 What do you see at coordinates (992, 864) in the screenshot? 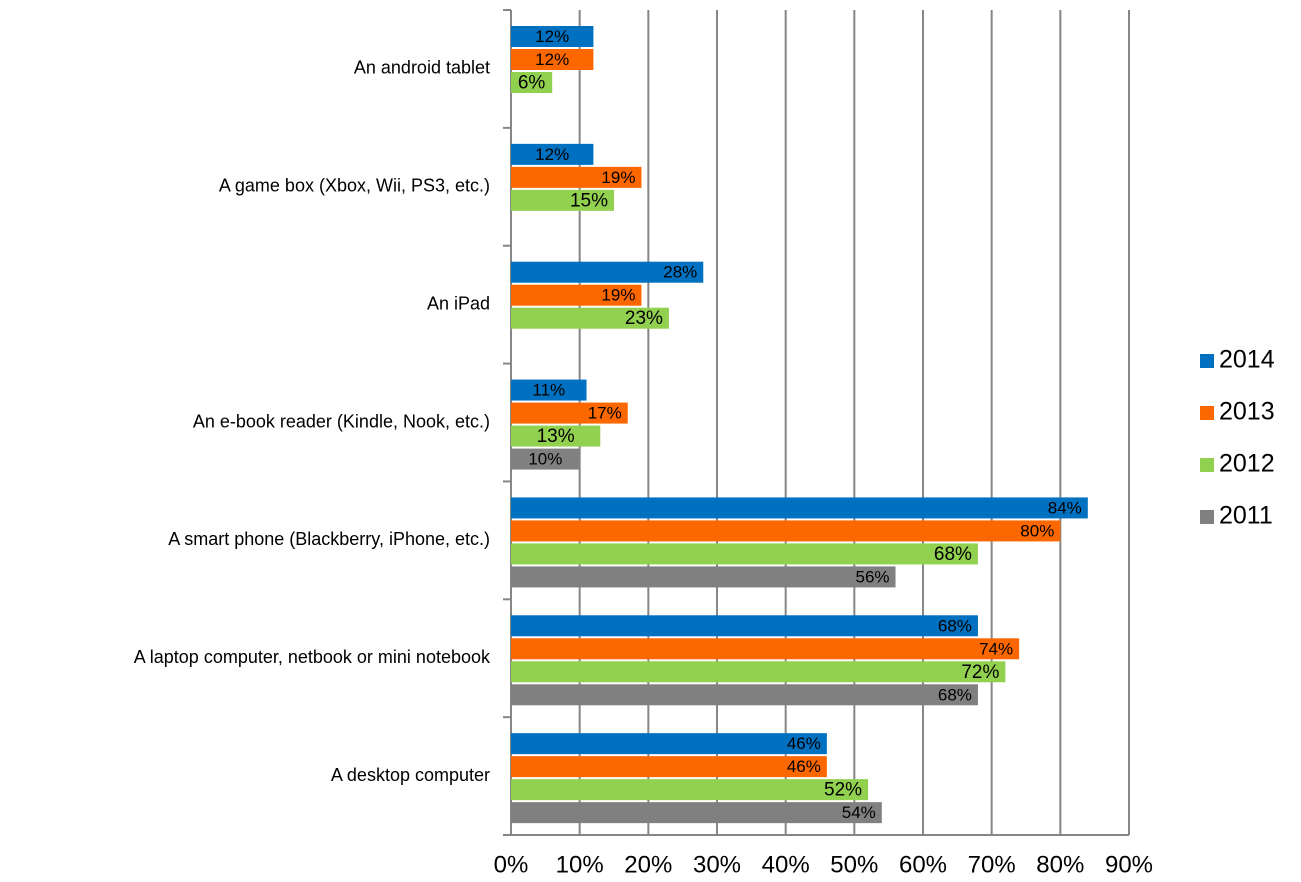
I see `x-tick-label: 70%` at bounding box center [992, 864].